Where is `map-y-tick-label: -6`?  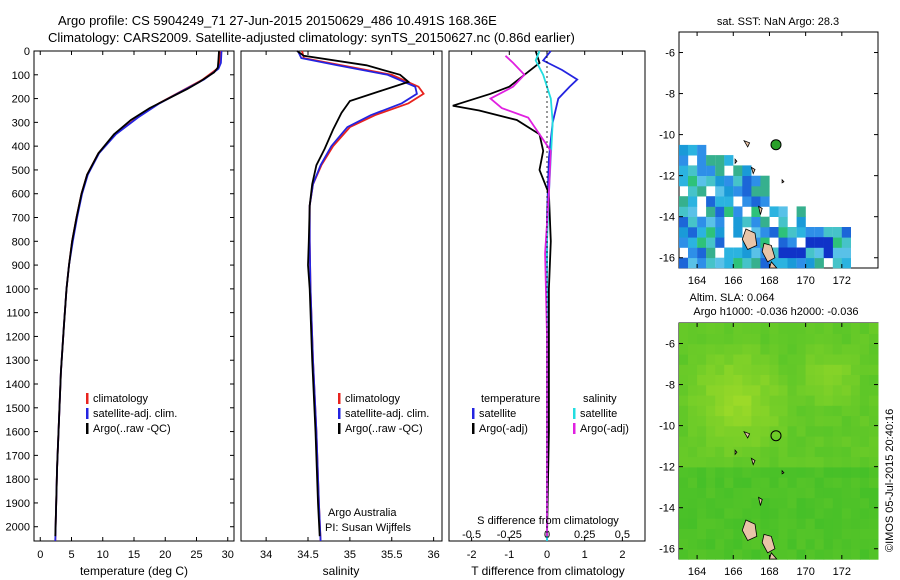 map-y-tick-label: -6 is located at coordinates (670, 345).